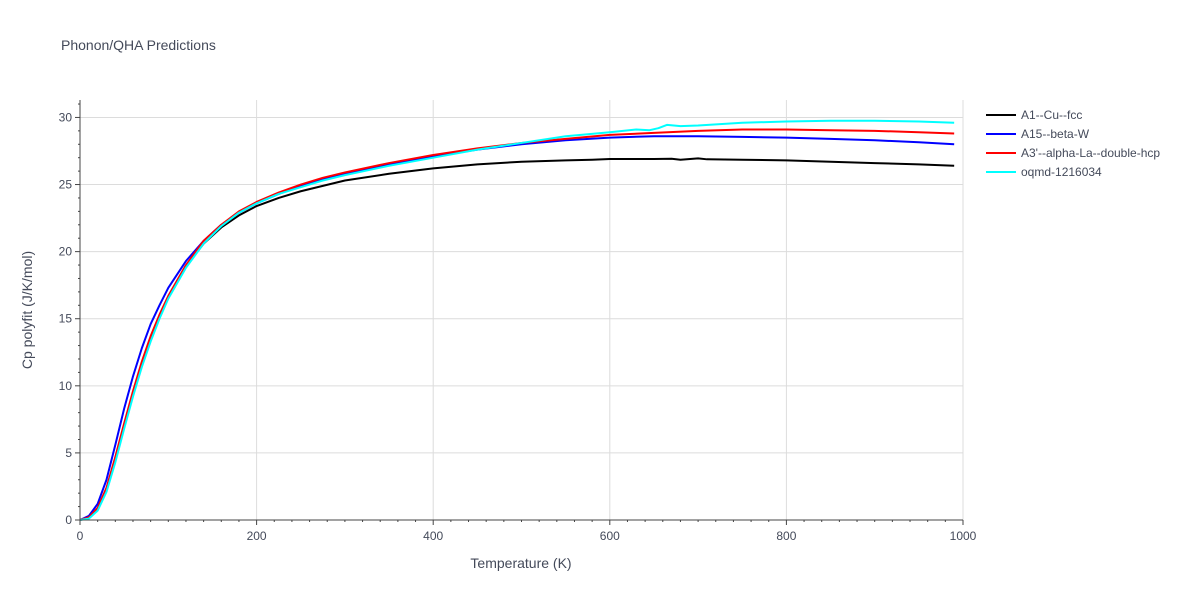 This screenshot has height=605, width=1200. I want to click on x-tick-label: 400, so click(433, 536).